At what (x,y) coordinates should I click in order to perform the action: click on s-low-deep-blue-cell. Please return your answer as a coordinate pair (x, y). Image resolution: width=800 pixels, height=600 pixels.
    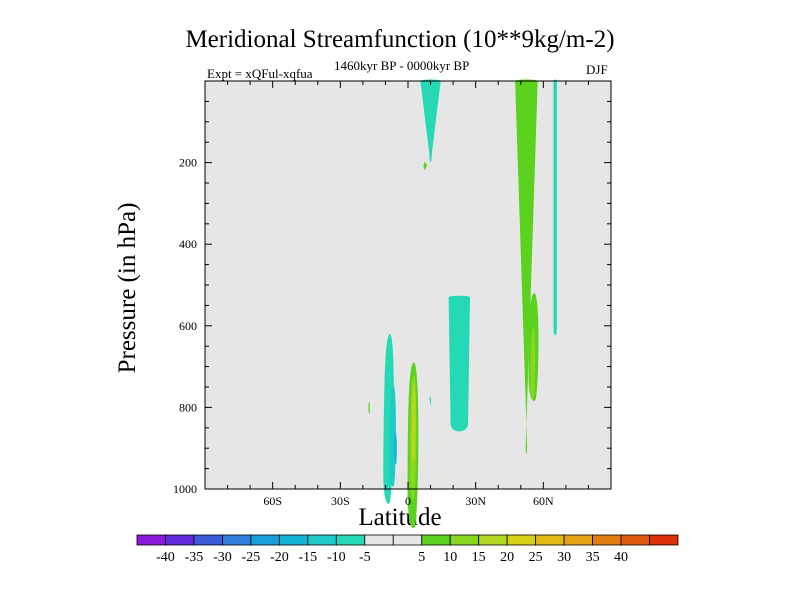
    Looking at the image, I should click on (395, 448).